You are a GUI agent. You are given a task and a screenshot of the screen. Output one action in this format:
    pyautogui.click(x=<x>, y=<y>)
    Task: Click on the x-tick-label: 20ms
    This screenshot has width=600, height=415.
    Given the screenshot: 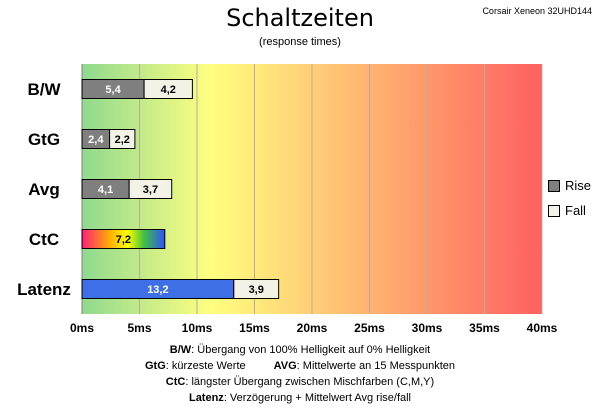 What is the action you would take?
    pyautogui.click(x=312, y=328)
    